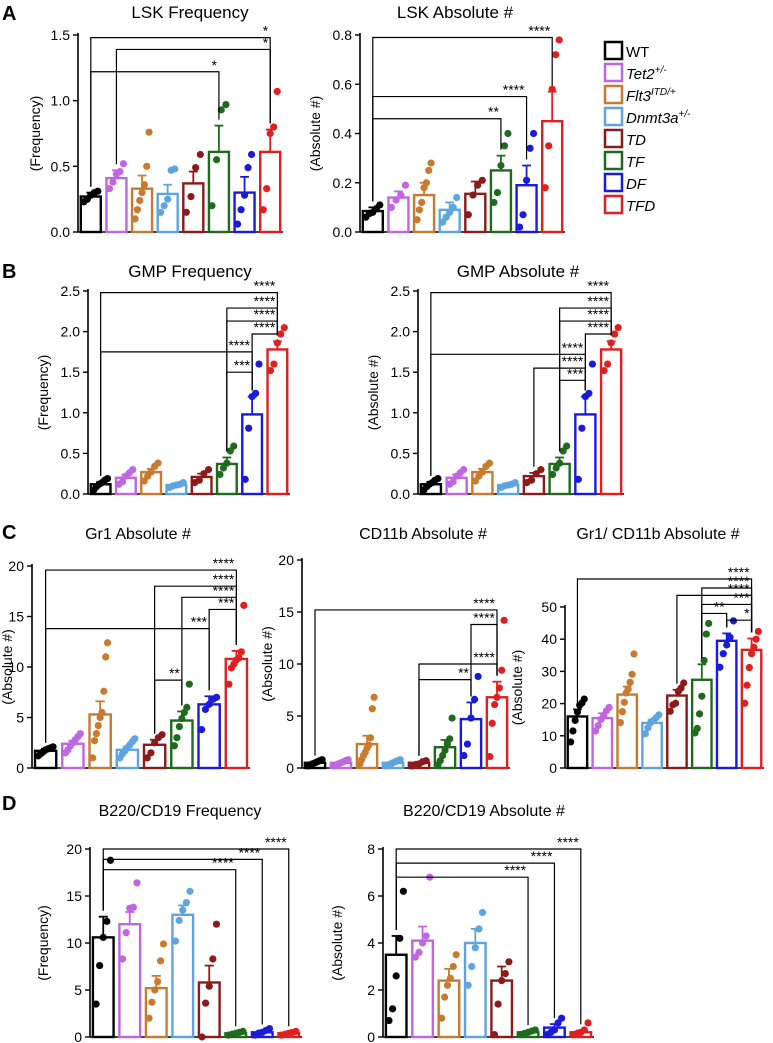 The width and height of the screenshot is (773, 1043). Describe the element at coordinates (549, 671) in the screenshot. I see `y-tick-label: 30` at that location.